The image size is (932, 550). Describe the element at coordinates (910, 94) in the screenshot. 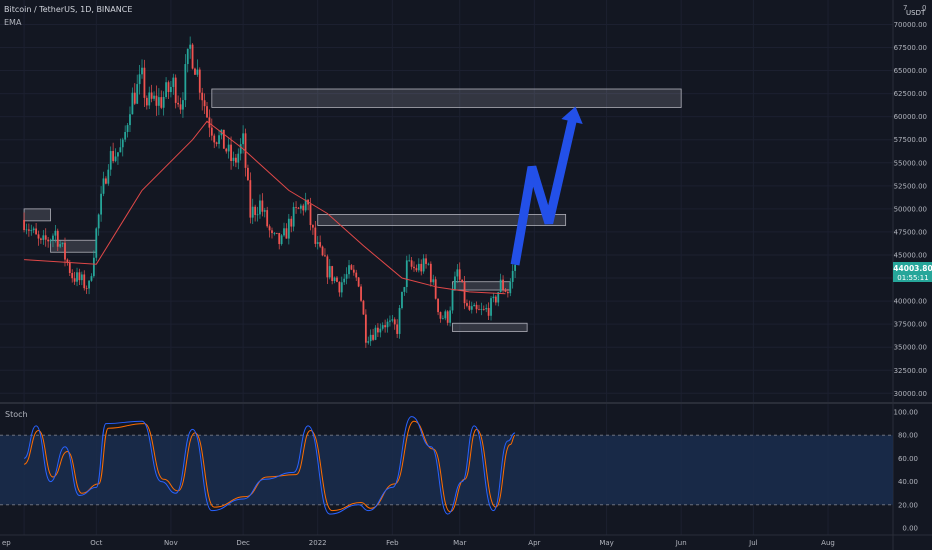

I see `price-tick-label: 62500.00` at that location.